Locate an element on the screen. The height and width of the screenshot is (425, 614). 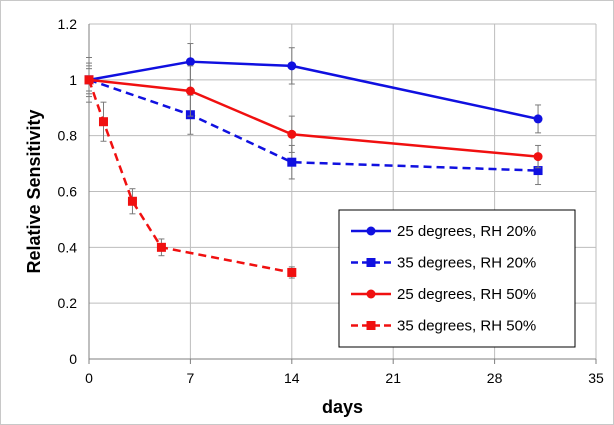
y-tick-label: 0 is located at coordinates (73, 359).